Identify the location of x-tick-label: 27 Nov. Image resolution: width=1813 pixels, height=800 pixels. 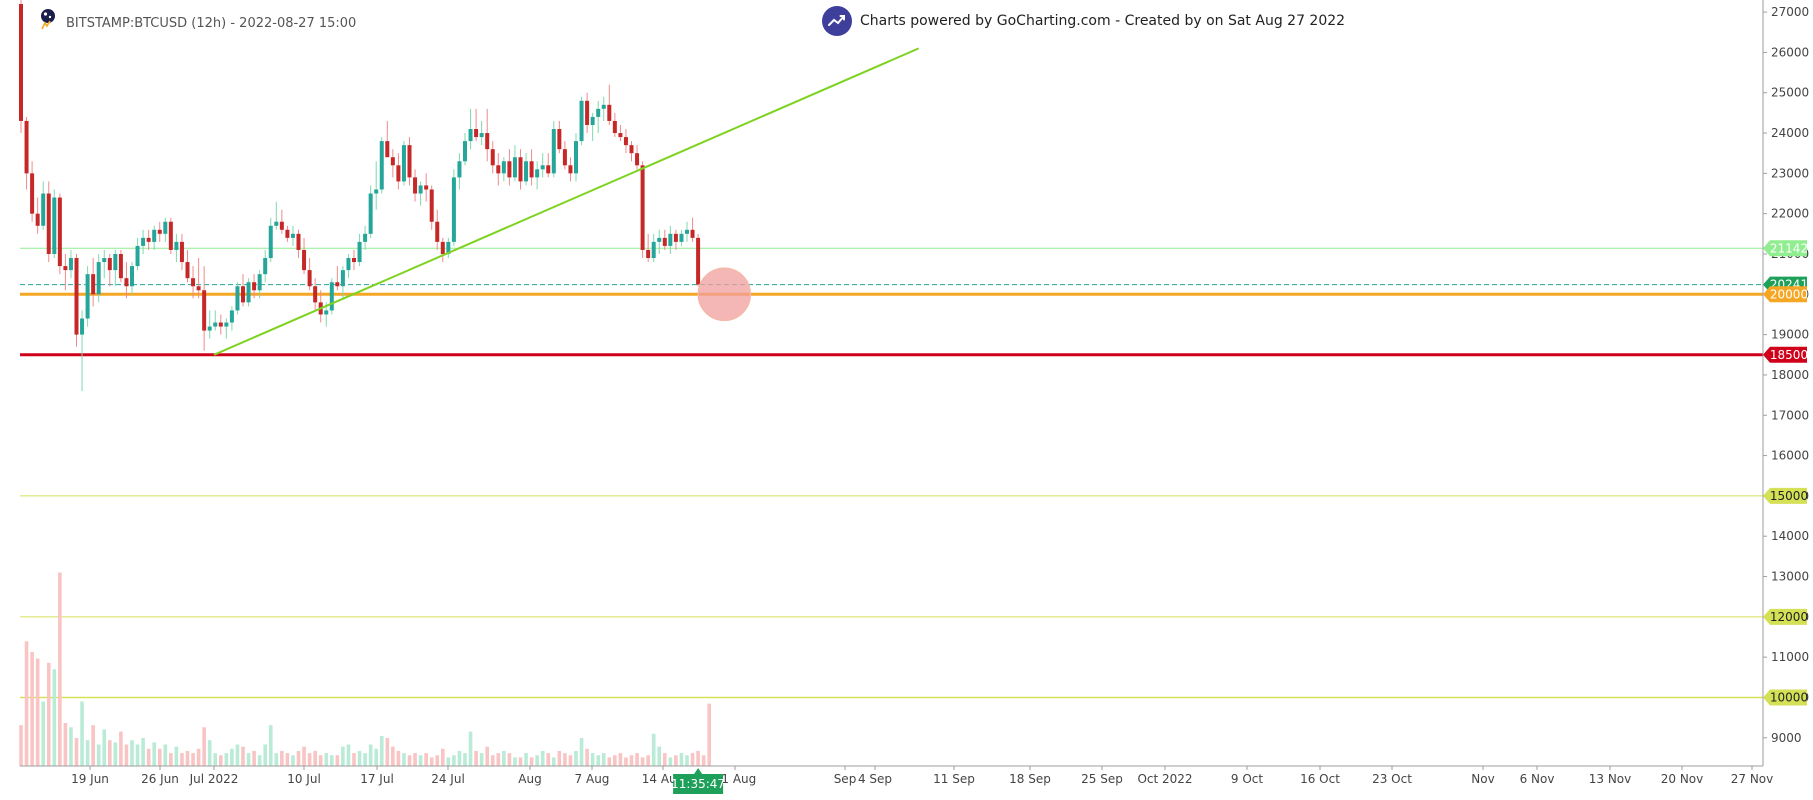
(1752, 779).